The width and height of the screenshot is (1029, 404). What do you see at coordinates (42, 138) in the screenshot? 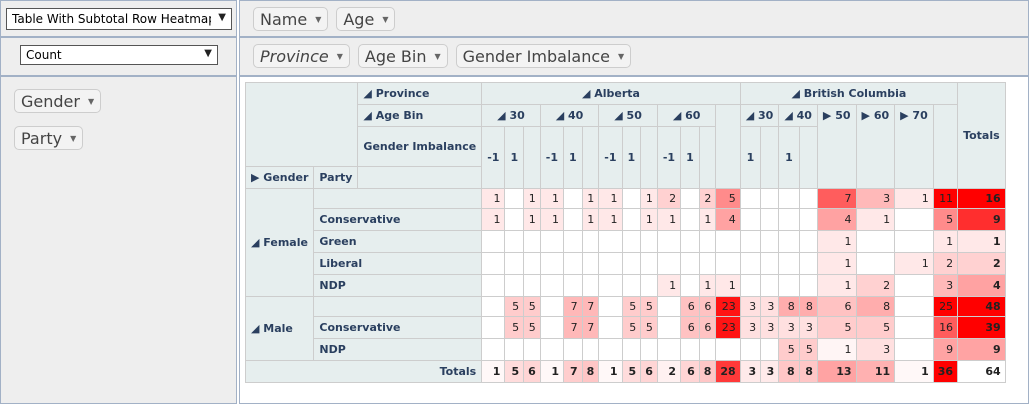
I see `field-label: Party` at bounding box center [42, 138].